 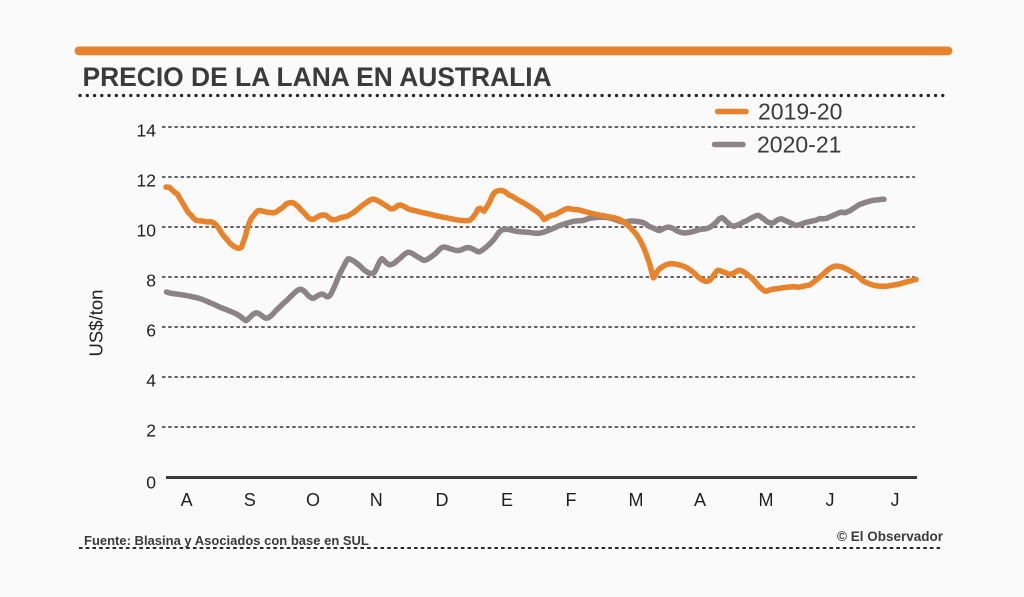 What do you see at coordinates (151, 431) in the screenshot?
I see `svg-text: 2` at bounding box center [151, 431].